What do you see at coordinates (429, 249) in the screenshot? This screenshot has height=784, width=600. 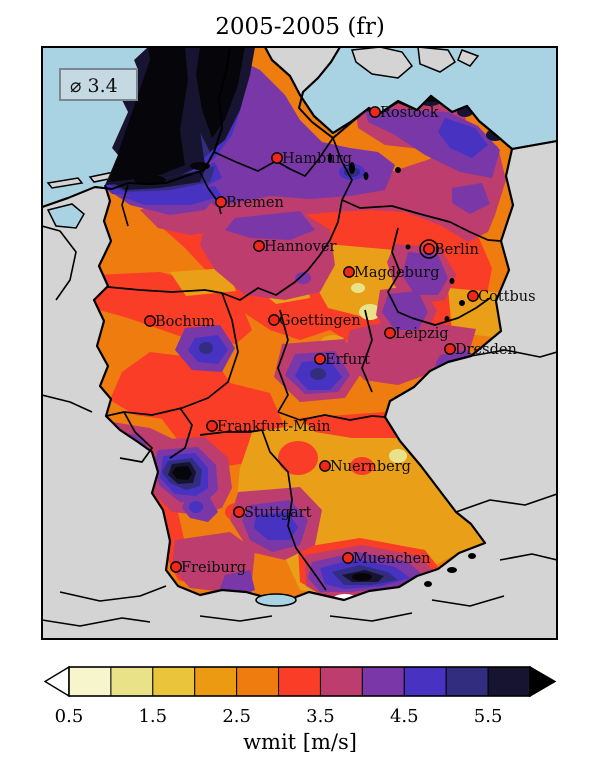 I see `city-marker-berlin` at bounding box center [429, 249].